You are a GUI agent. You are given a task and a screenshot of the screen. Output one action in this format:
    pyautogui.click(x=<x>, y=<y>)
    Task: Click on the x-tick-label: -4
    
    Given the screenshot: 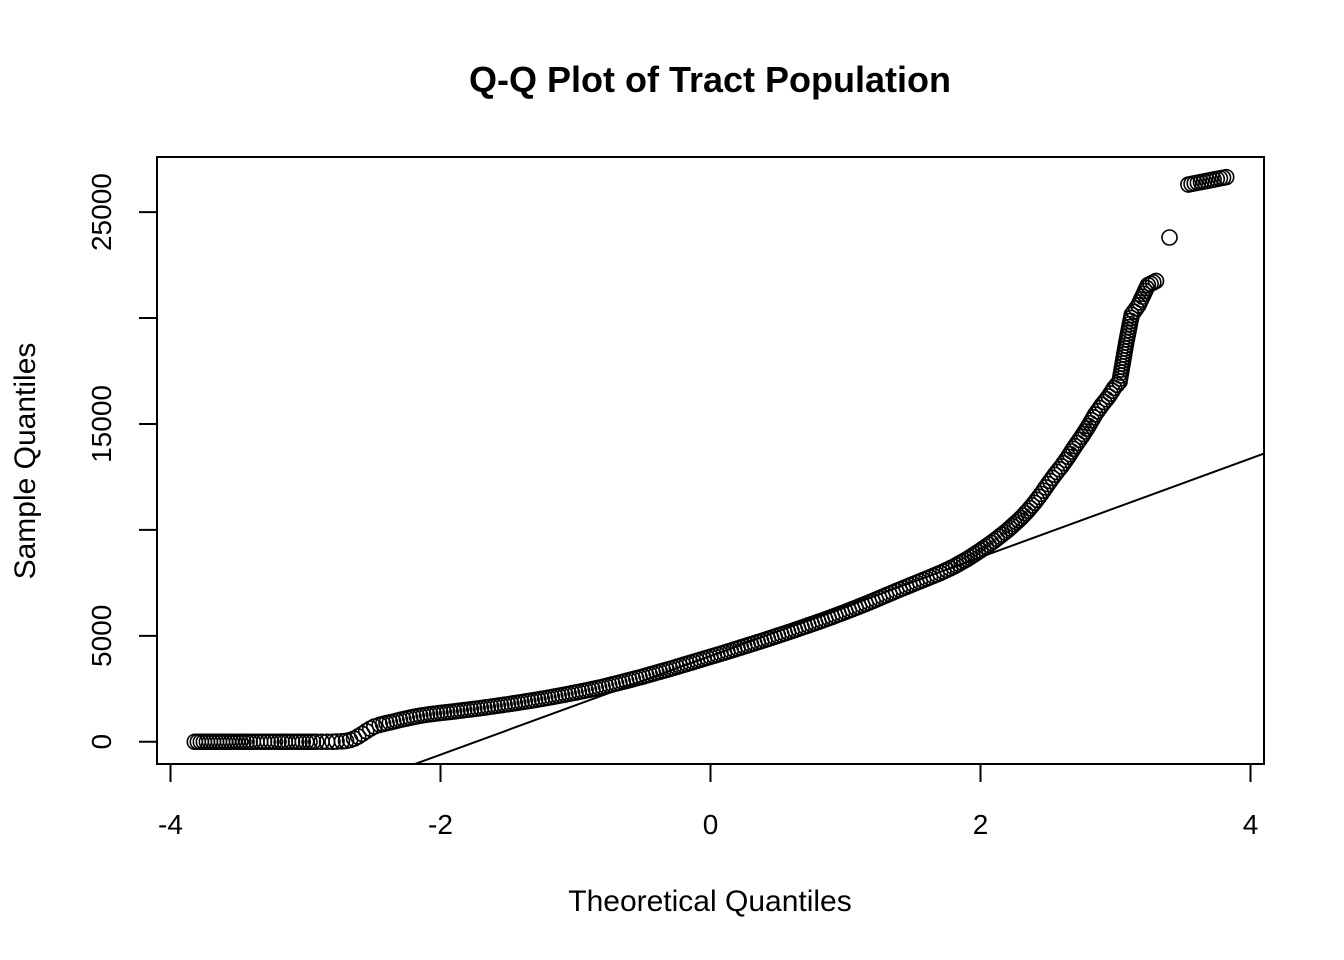 What is the action you would take?
    pyautogui.click(x=170, y=824)
    